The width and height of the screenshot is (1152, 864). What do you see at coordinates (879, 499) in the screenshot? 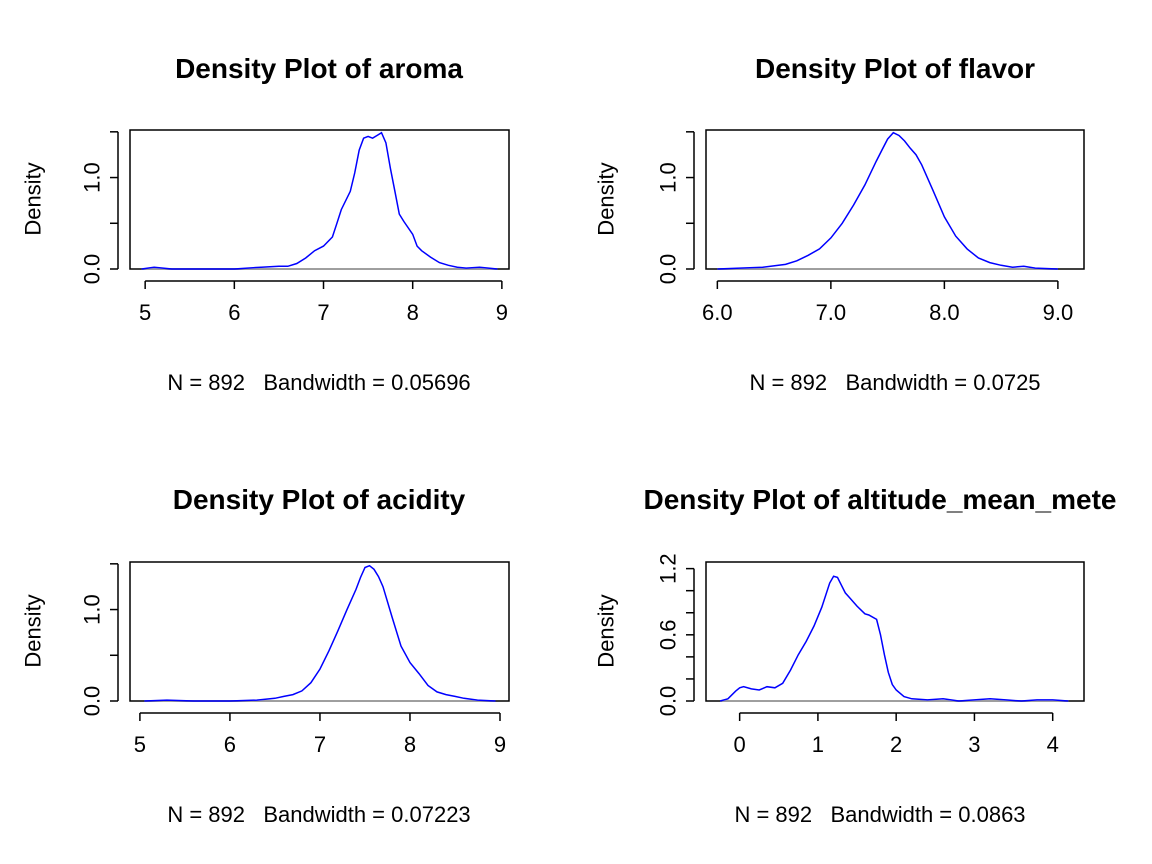
I see `chart-title: Density Plot of altitude_mean_mete` at bounding box center [879, 499].